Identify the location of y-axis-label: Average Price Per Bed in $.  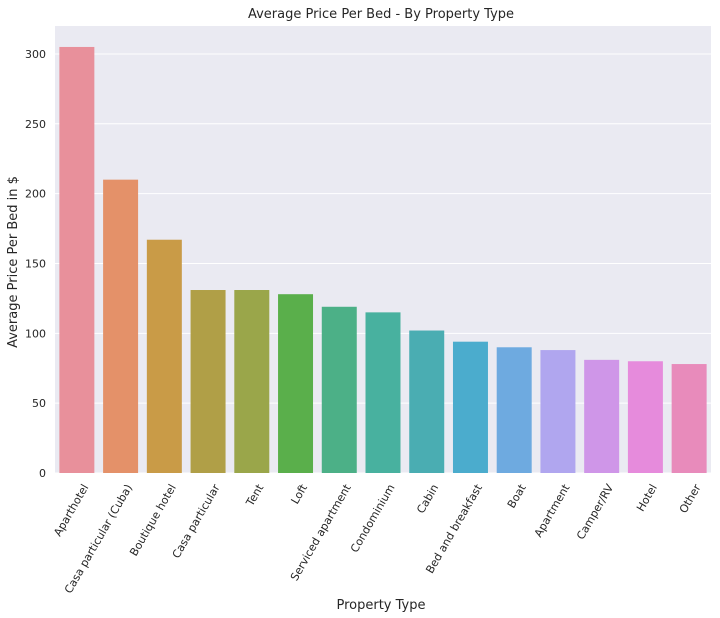
(13, 262).